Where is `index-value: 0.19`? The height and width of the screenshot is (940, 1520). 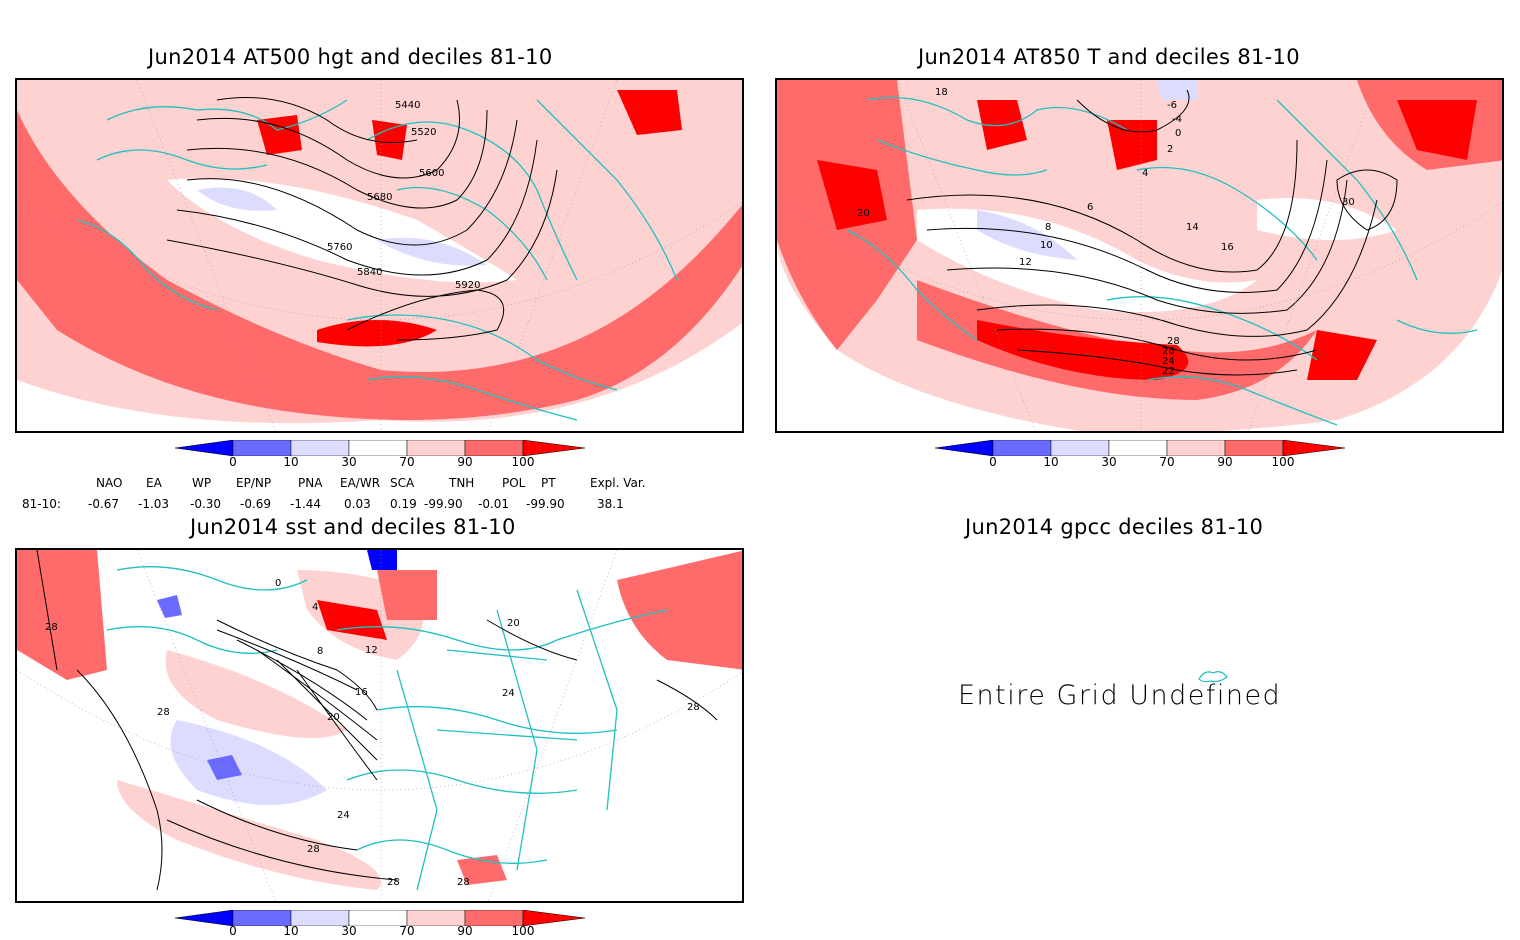
index-value: 0.19 is located at coordinates (403, 504).